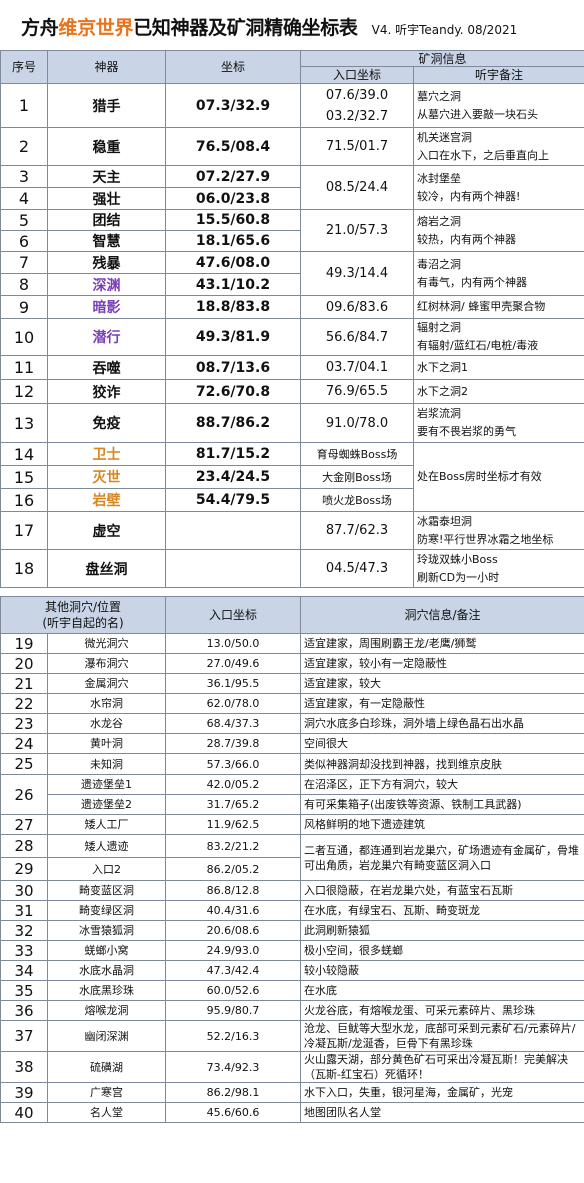 This screenshot has height=1183, width=584. Describe the element at coordinates (233, 890) in the screenshot. I see `cave-coordinate: 86.8/12.8` at that location.